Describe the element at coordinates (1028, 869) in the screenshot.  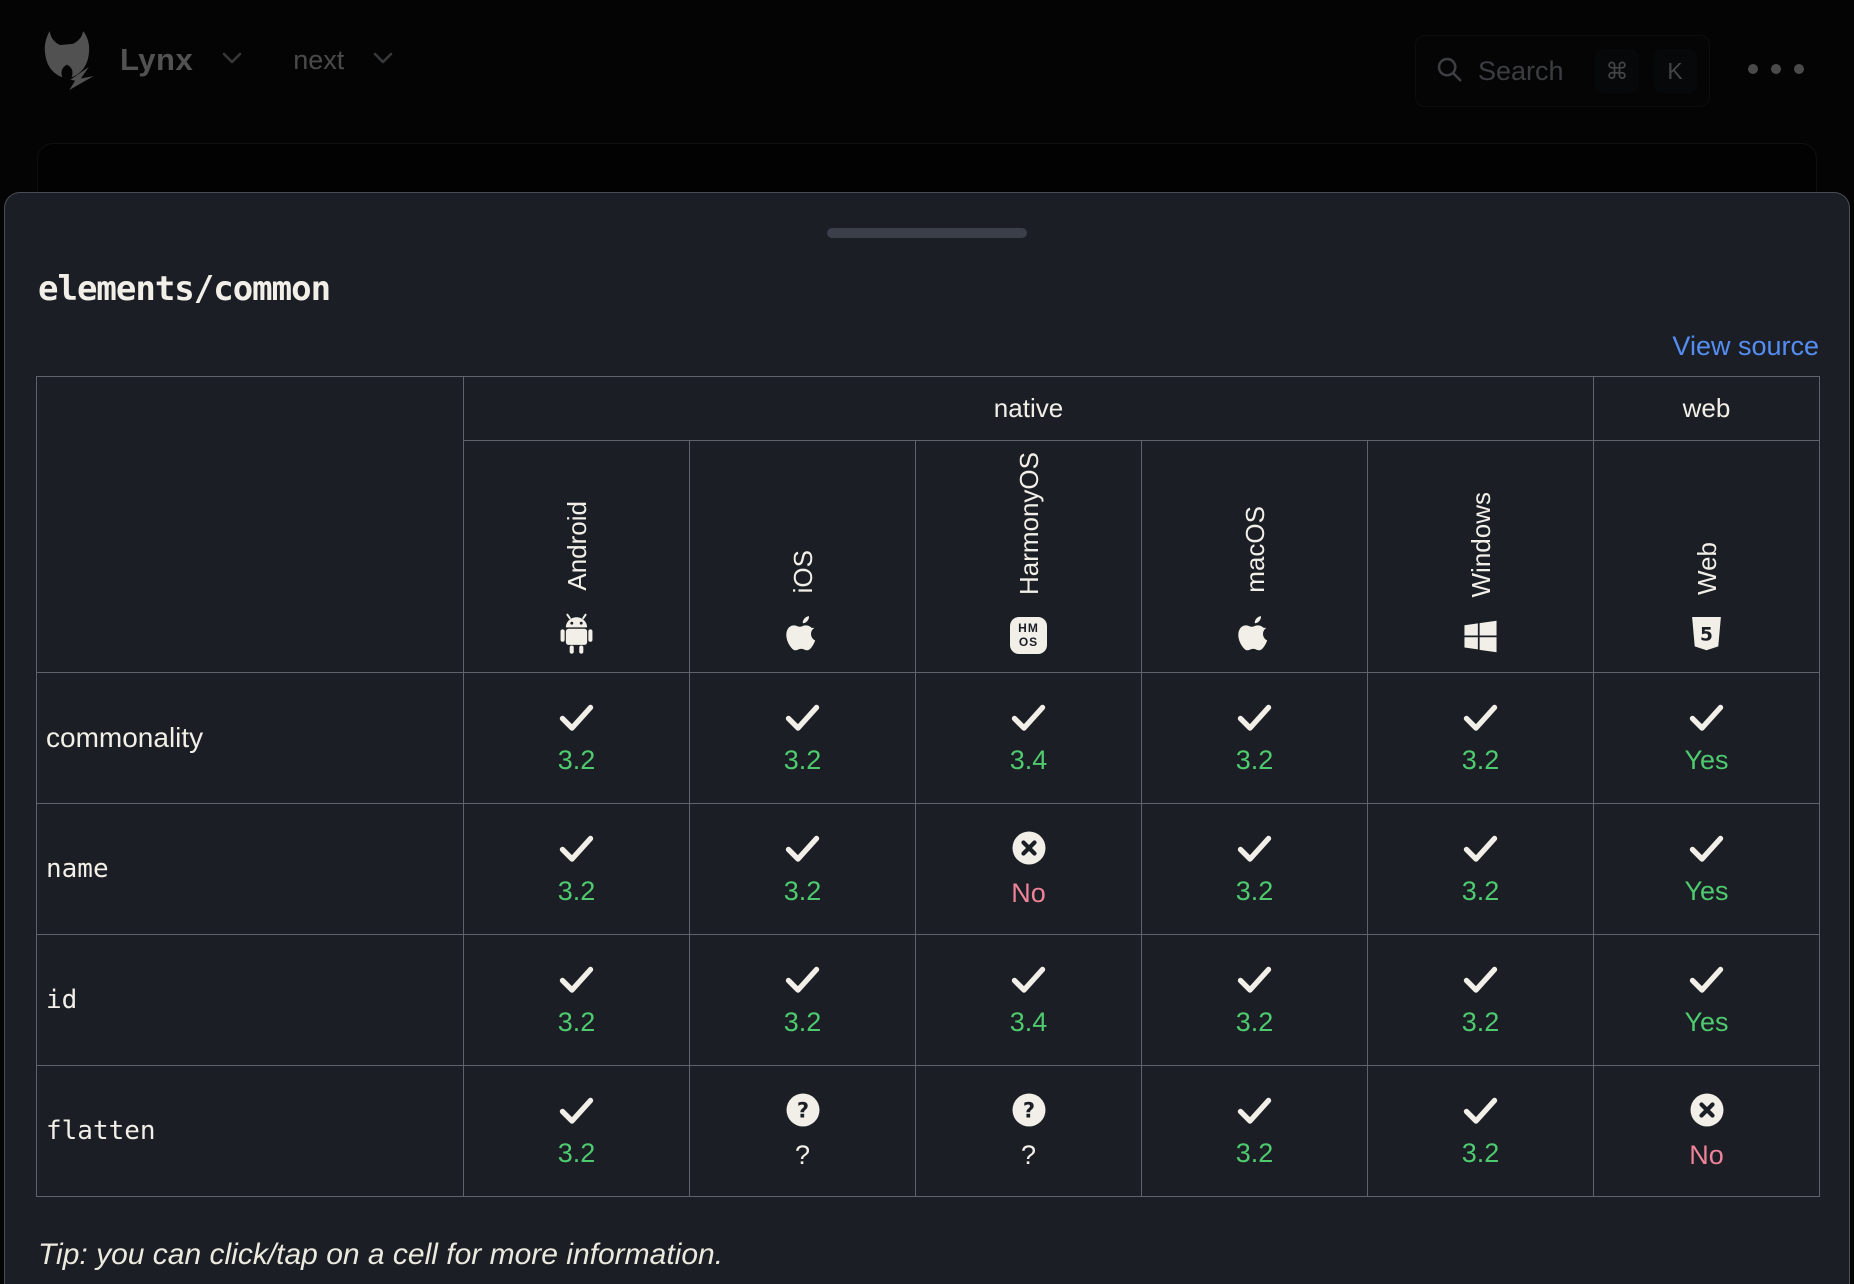
I see `compat-cell-name-harmonyos: No` at that location.